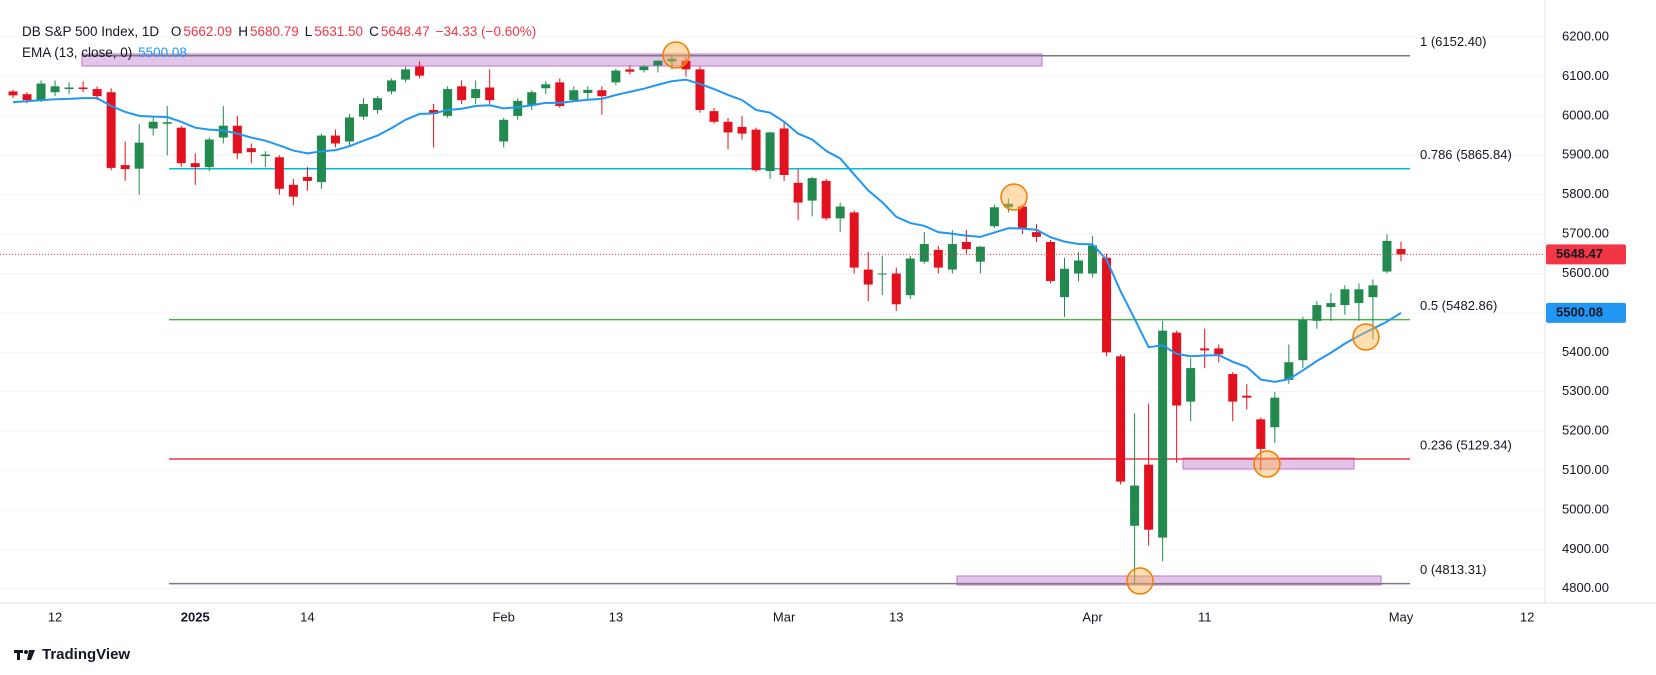 The width and height of the screenshot is (1656, 675). Describe the element at coordinates (91, 31) in the screenshot. I see `symbol: DB S&P 500 Index, 1D` at that location.